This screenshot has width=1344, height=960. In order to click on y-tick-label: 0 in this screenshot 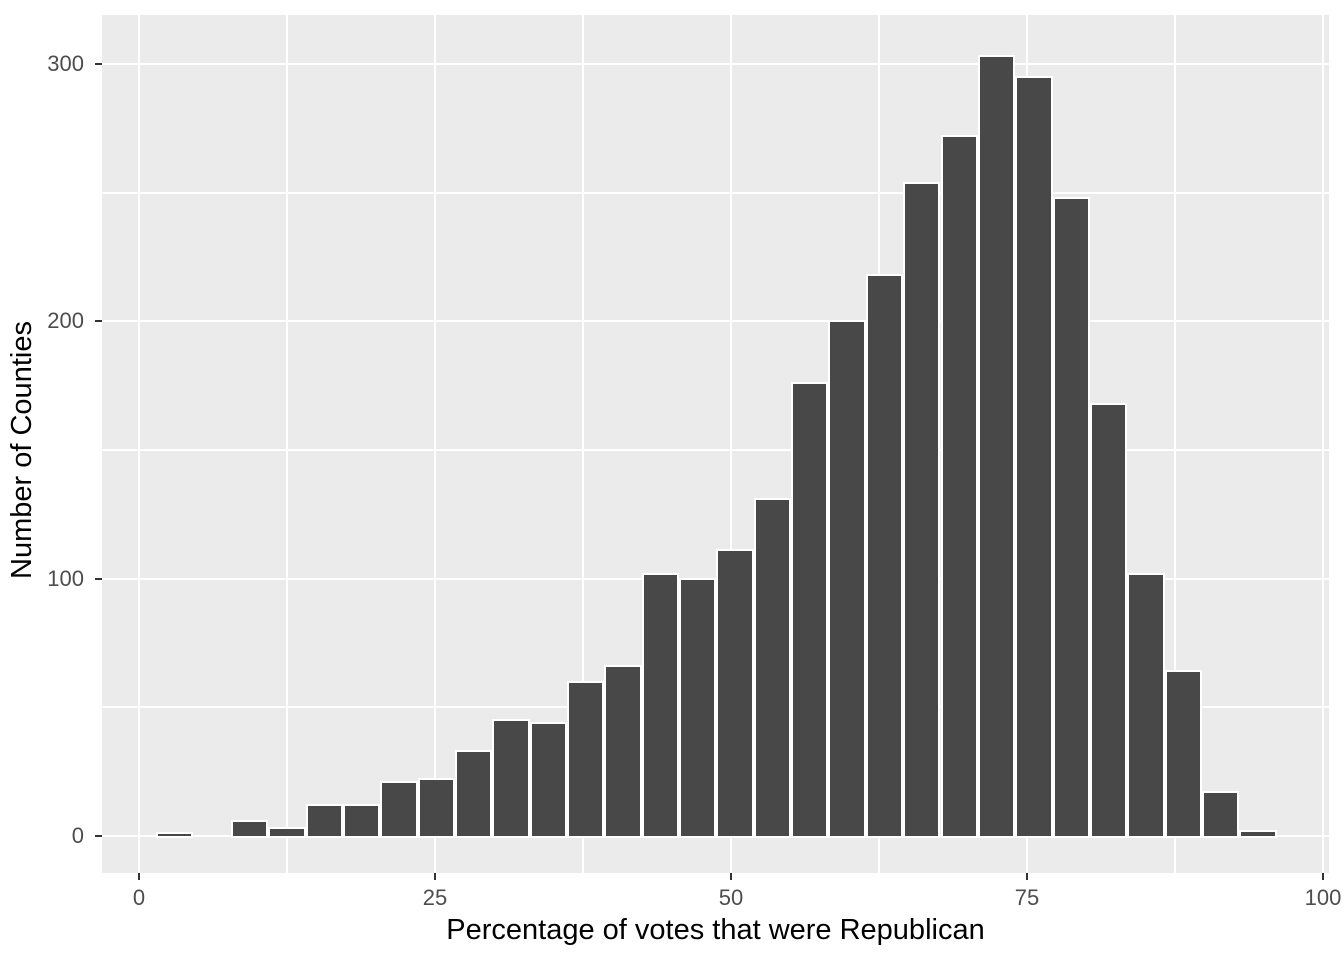, I will do `click(77, 835)`.